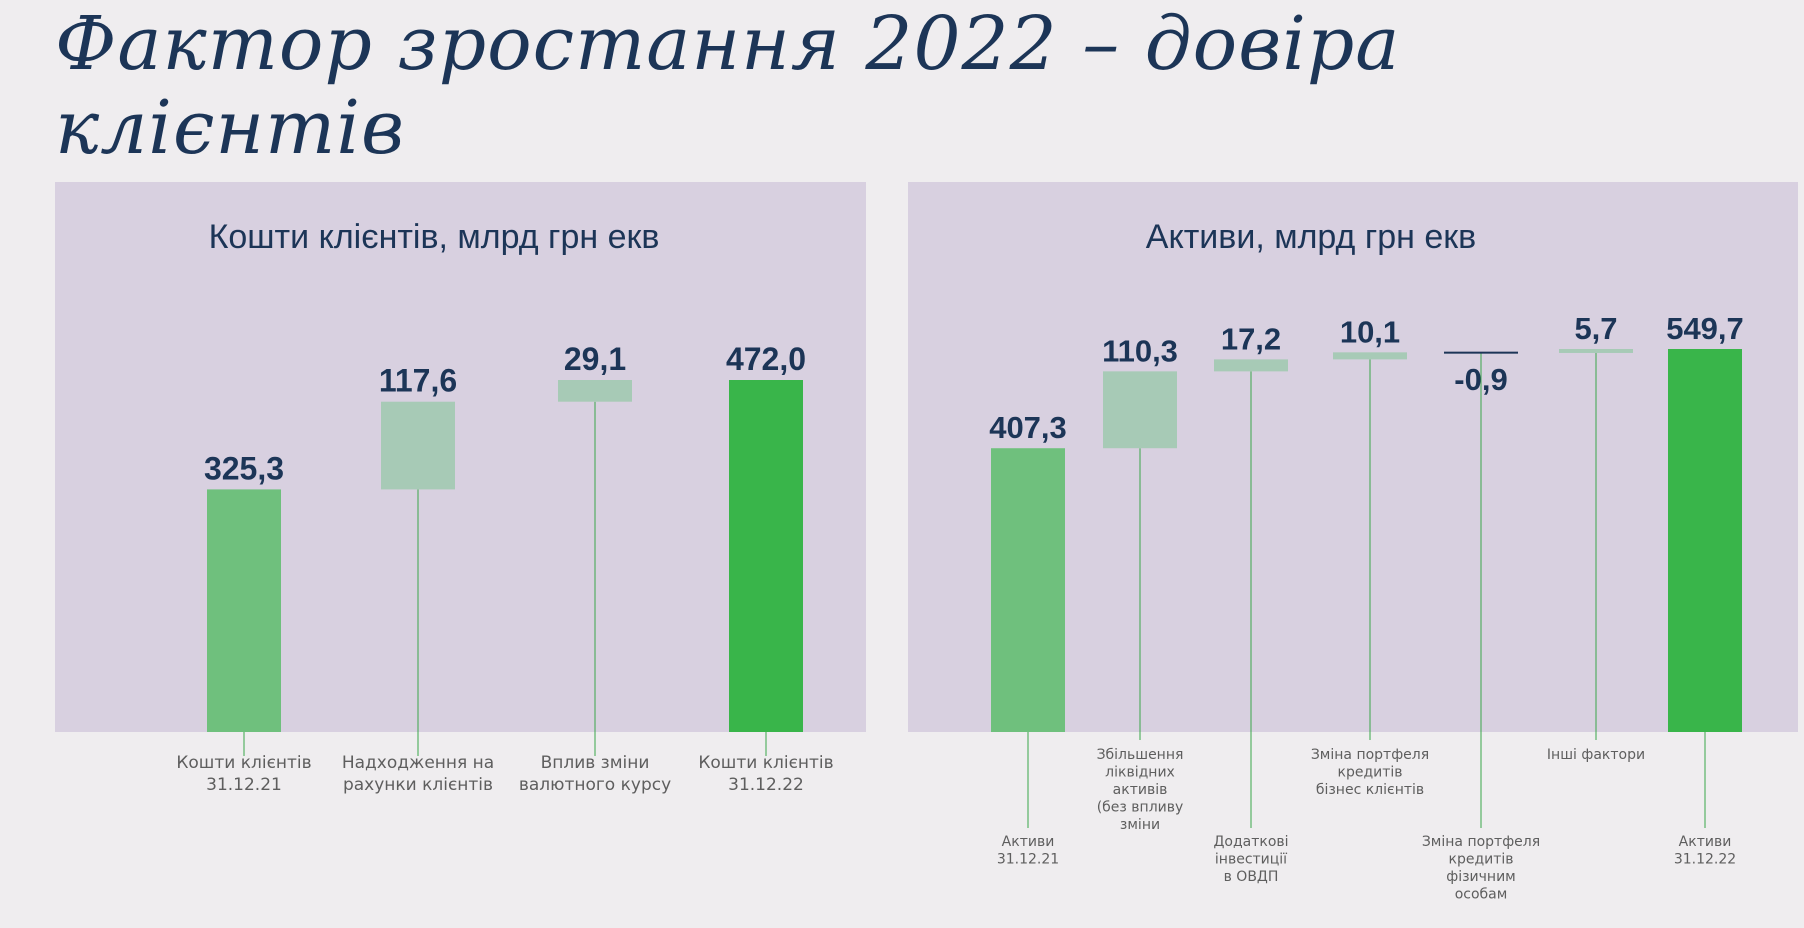 The width and height of the screenshot is (1804, 928). What do you see at coordinates (728, 86) in the screenshot?
I see `slide-title: Фактор зростання 2022 – довіра клієнтів` at bounding box center [728, 86].